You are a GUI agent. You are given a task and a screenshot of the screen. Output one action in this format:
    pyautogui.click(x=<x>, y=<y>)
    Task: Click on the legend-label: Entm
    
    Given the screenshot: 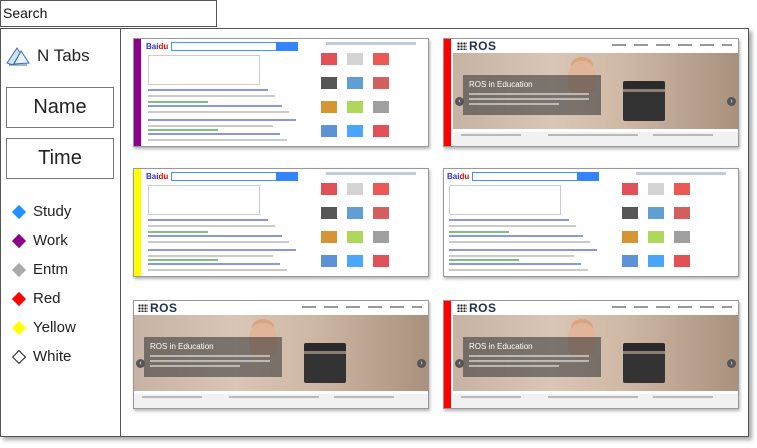 What is the action you would take?
    pyautogui.click(x=51, y=269)
    